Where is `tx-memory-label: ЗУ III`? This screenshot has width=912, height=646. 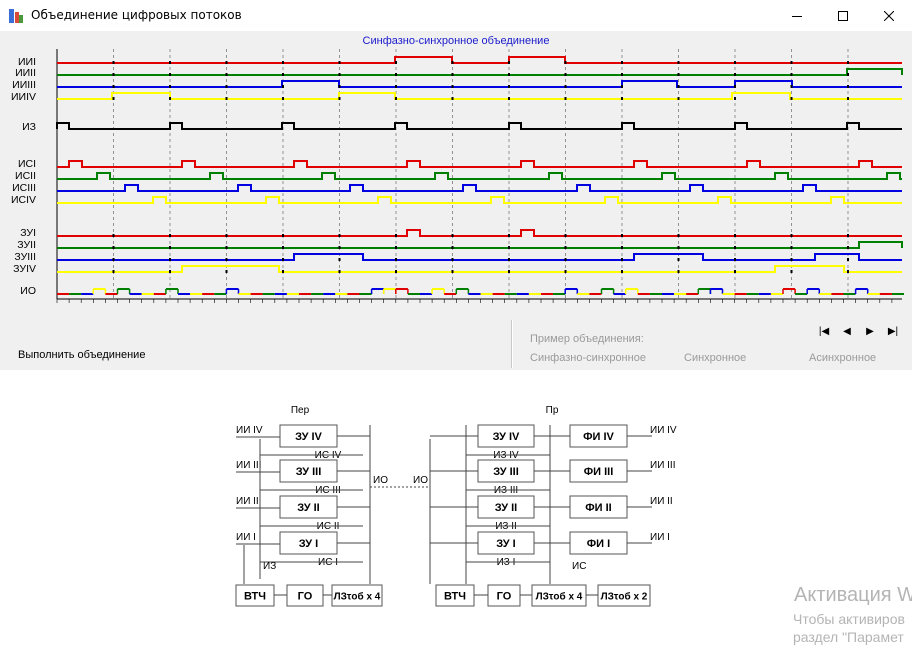 tx-memory-label: ЗУ III is located at coordinates (309, 472).